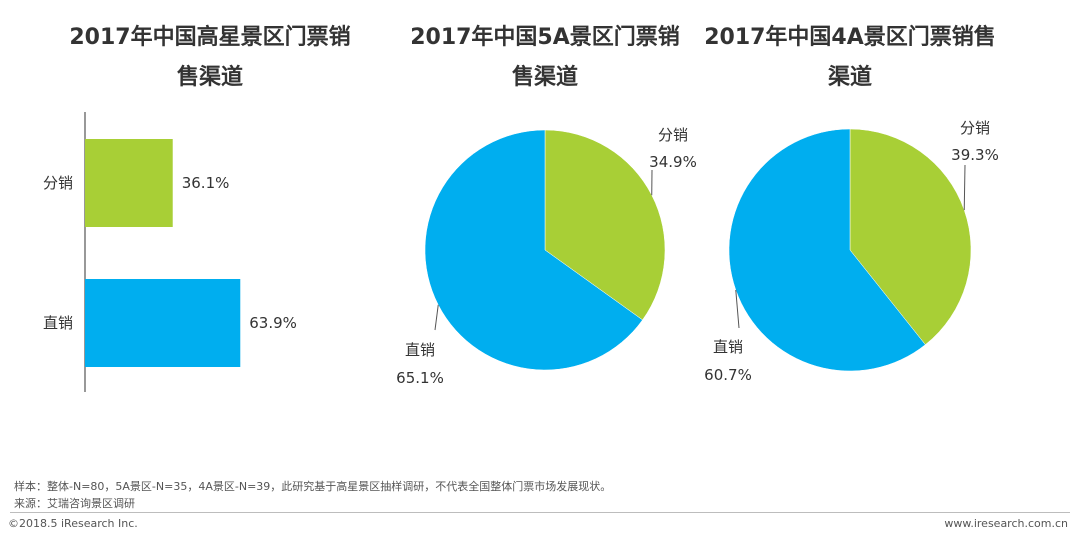 Image resolution: width=1080 pixels, height=559 pixels. What do you see at coordinates (74, 503) in the screenshot?
I see `source-note: 来源：艾瑞咨询景区调研` at bounding box center [74, 503].